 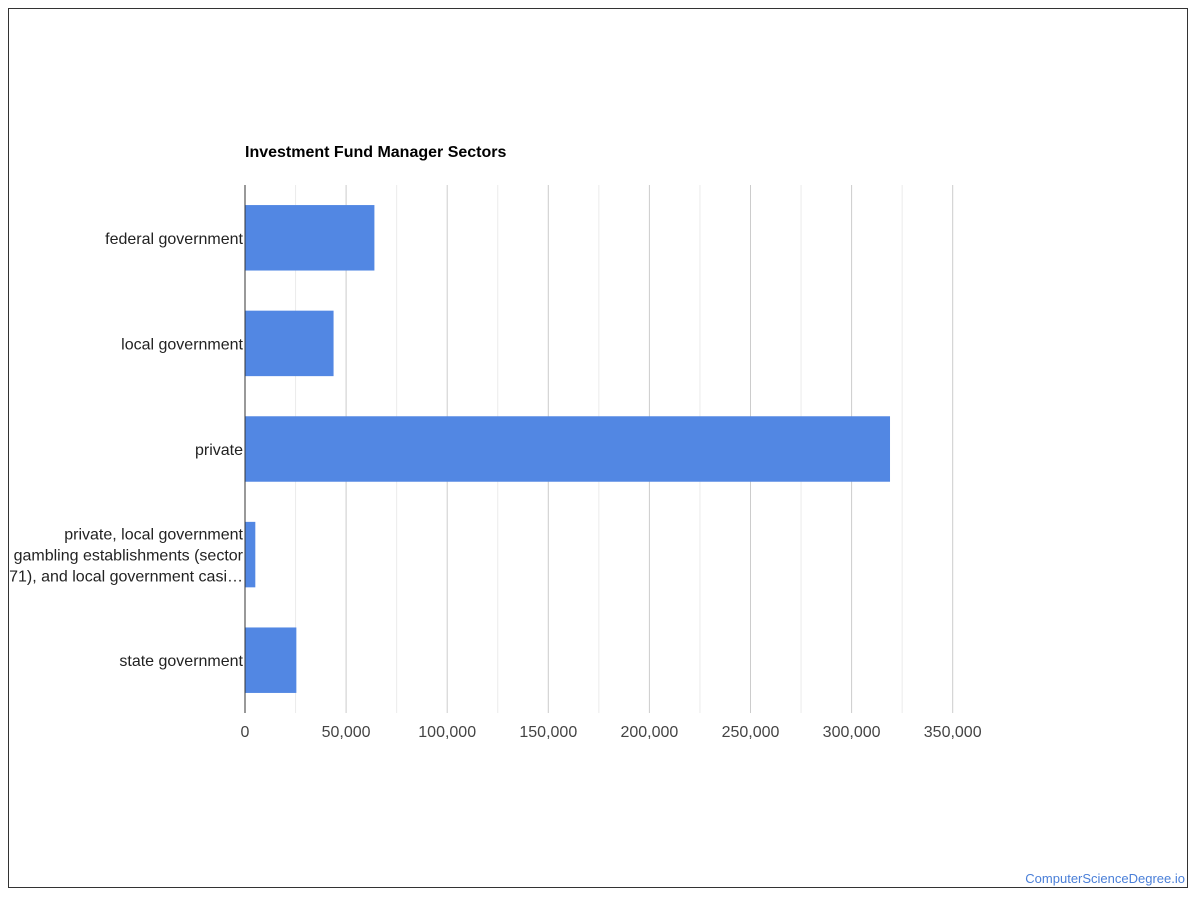 What do you see at coordinates (852, 732) in the screenshot?
I see `x-tick-label: 300,000` at bounding box center [852, 732].